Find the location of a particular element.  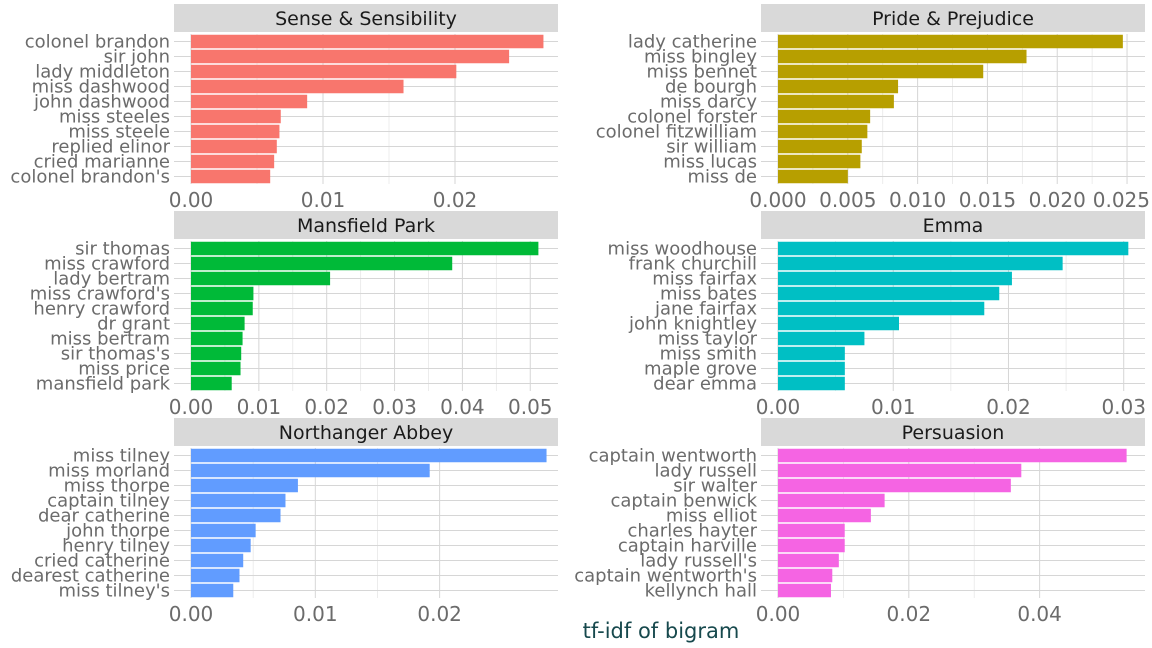

x-tick-label: 0.005 is located at coordinates (847, 200).